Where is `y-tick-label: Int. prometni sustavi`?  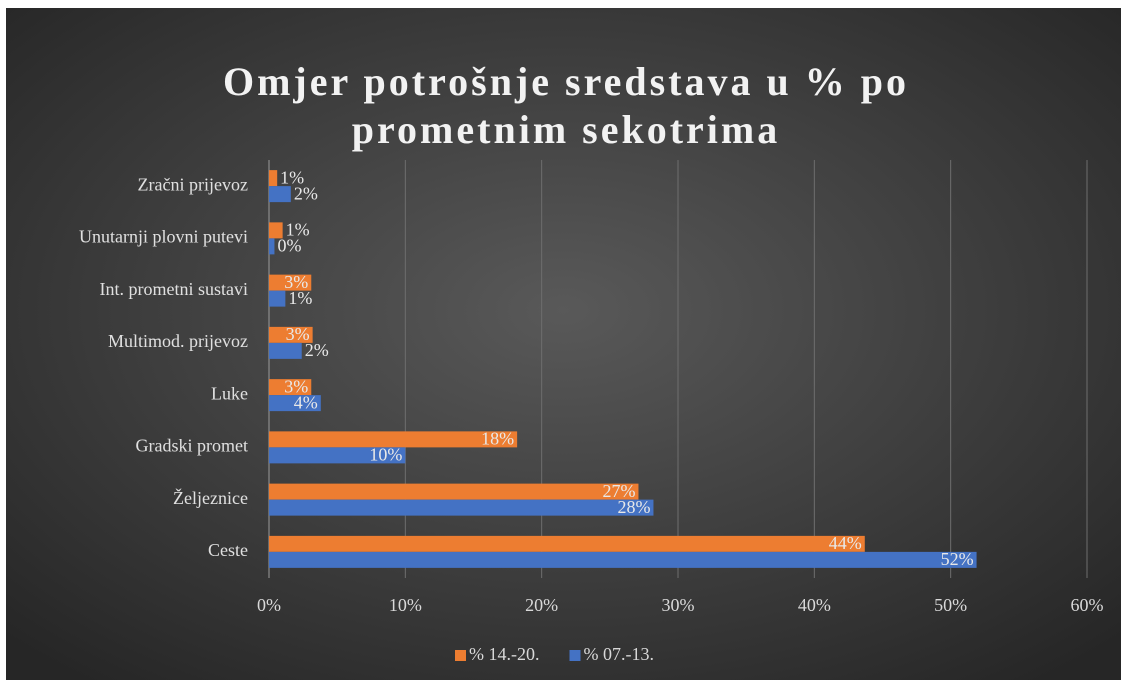
y-tick-label: Int. prometni sustavi is located at coordinates (174, 289).